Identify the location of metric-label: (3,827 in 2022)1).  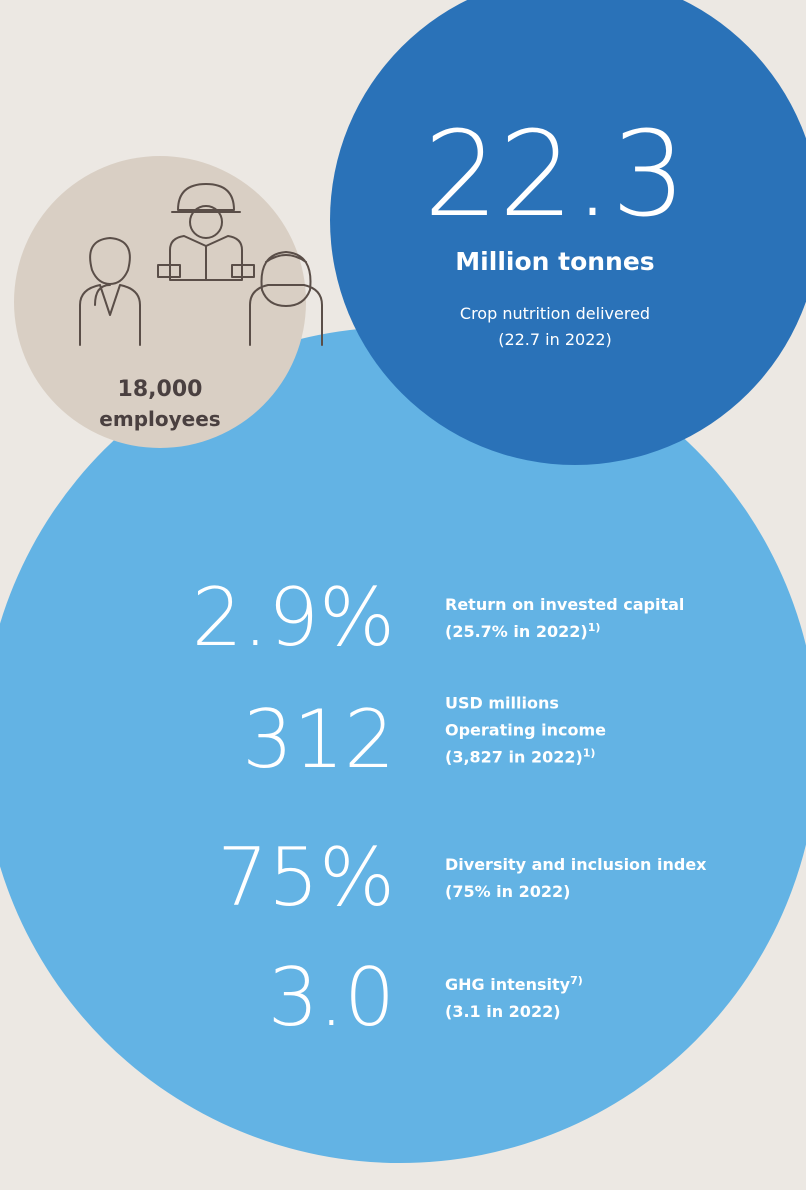
(520, 757).